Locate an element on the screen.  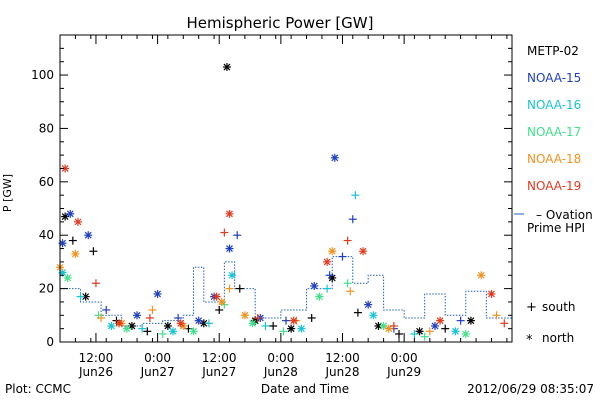
x-tick-date-label: Jun28 is located at coordinates (341, 372).